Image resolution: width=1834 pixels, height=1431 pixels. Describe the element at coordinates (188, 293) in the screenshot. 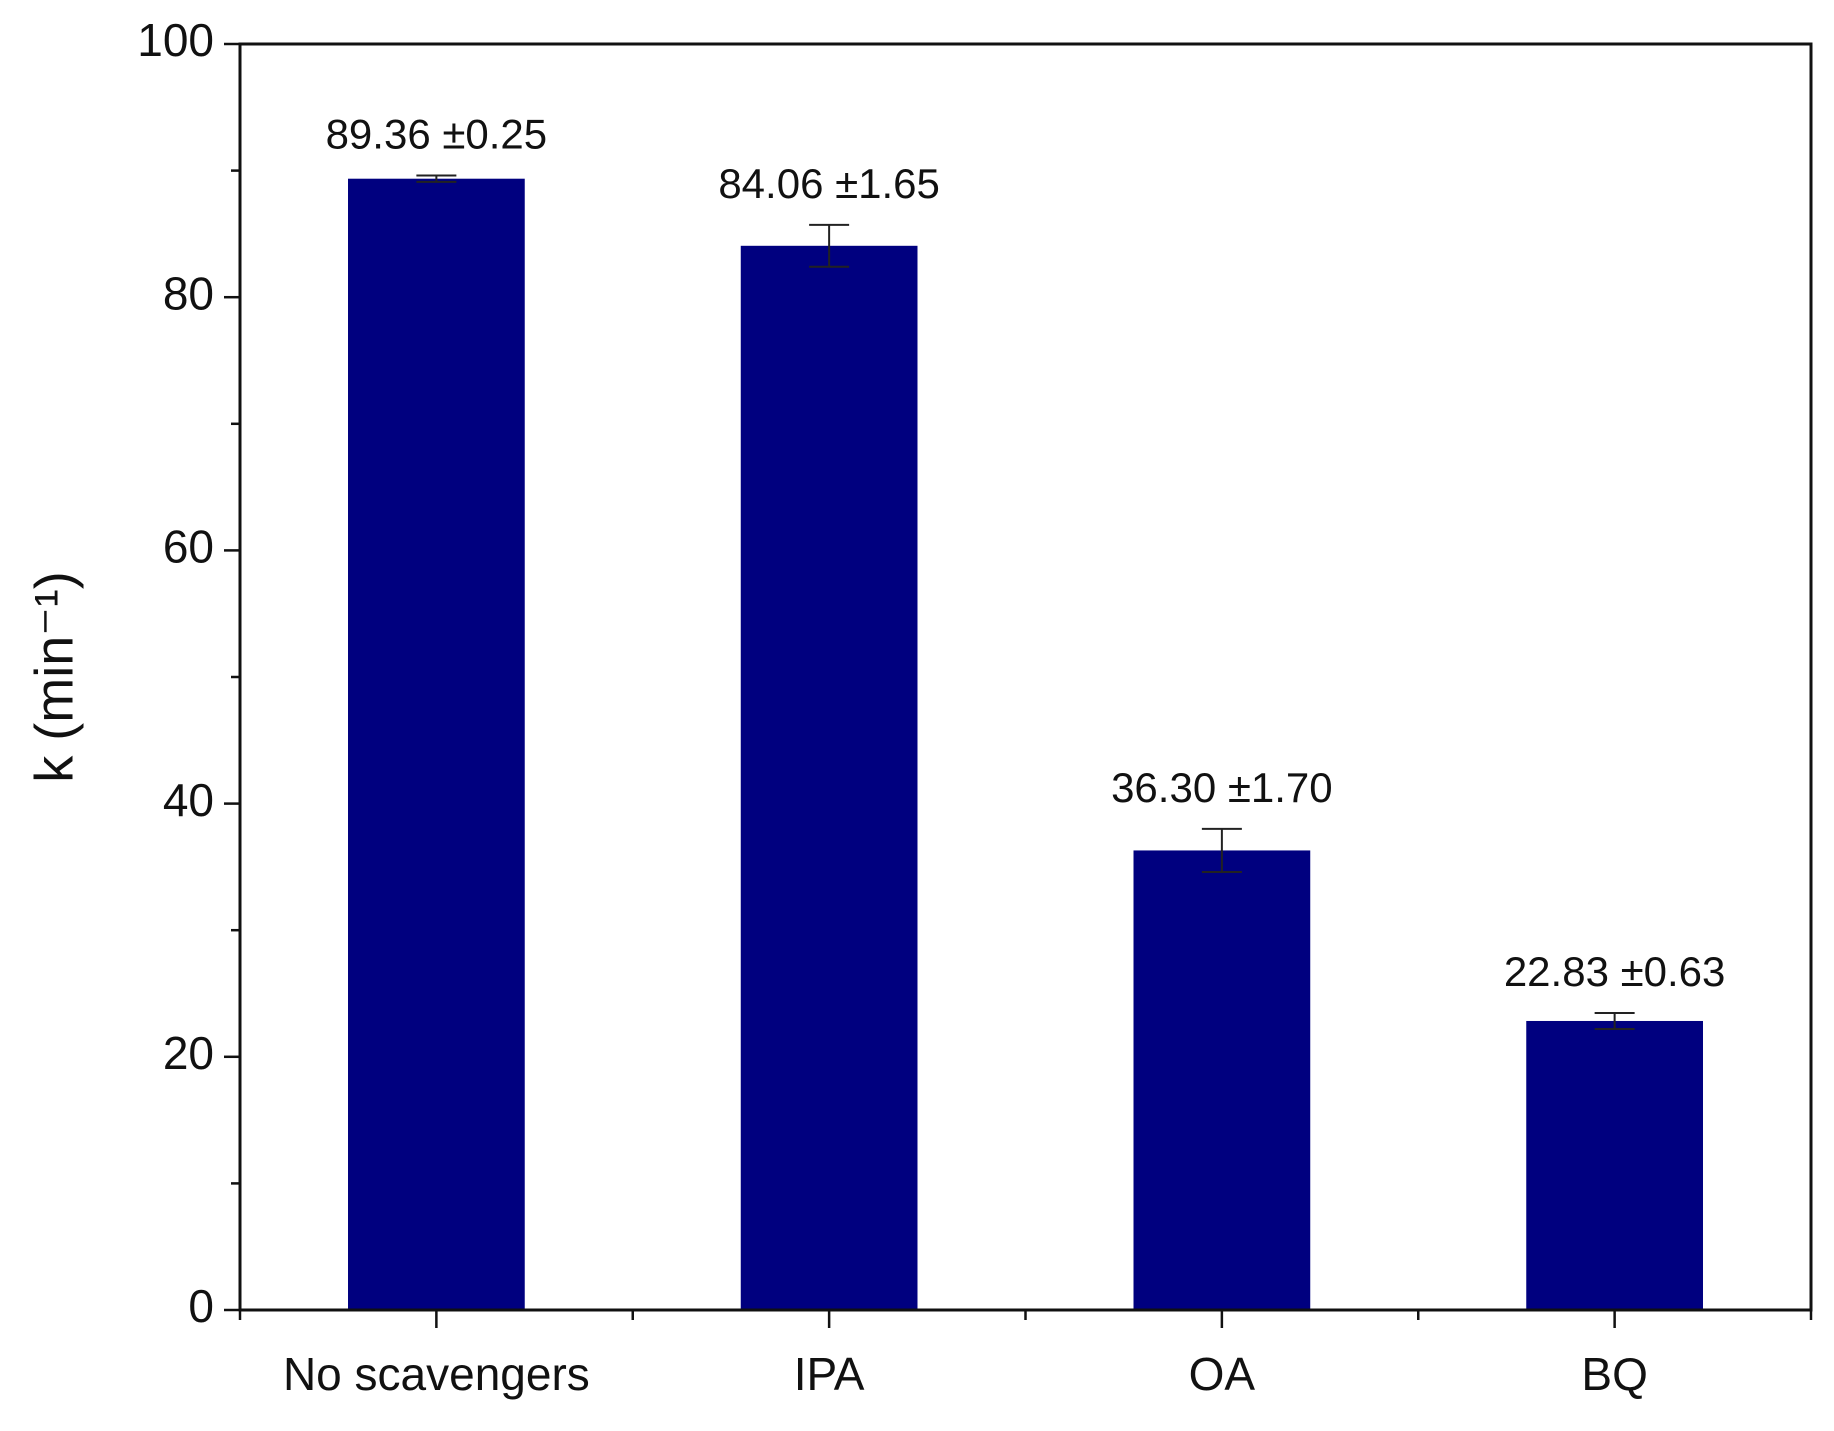

I see `y-tick-label: 80` at that location.